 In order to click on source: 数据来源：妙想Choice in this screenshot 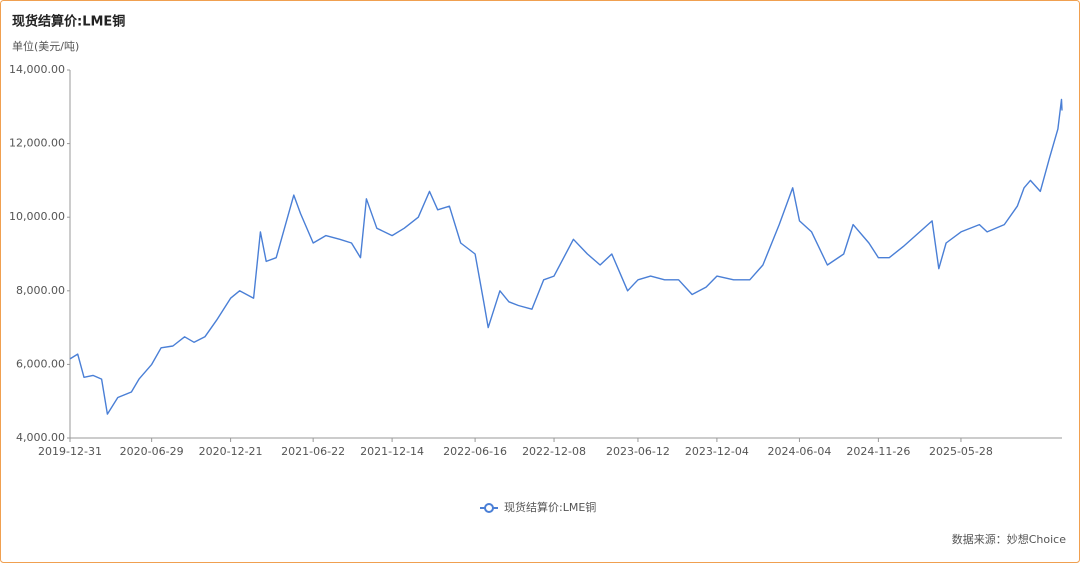, I will do `click(1009, 539)`.